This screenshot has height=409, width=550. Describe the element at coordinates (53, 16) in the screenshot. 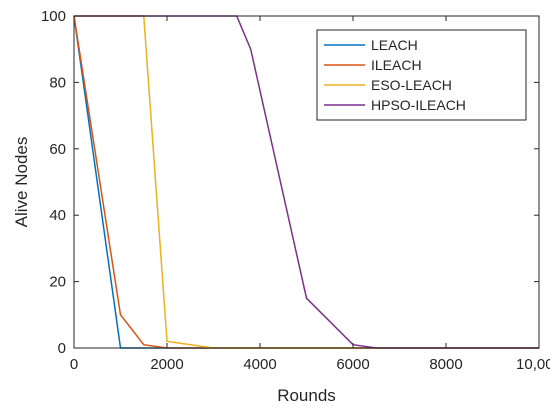

I see `y-tick-label: 100` at that location.